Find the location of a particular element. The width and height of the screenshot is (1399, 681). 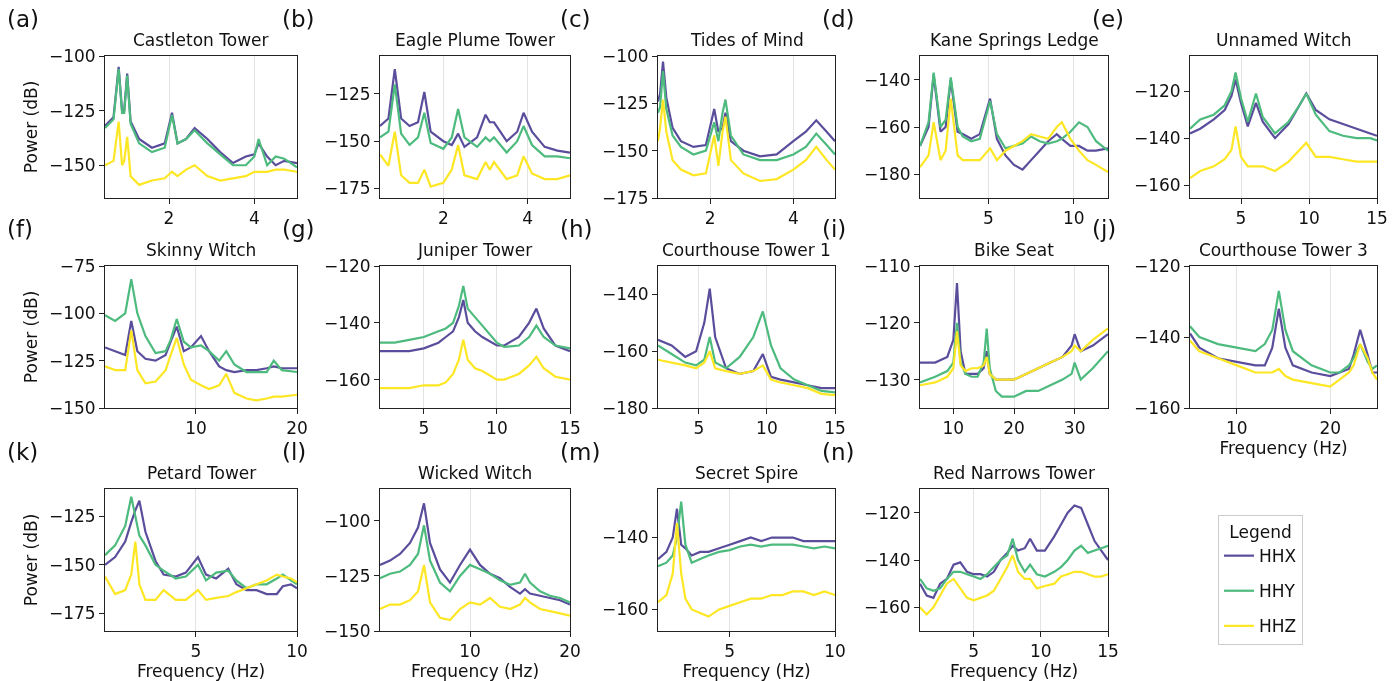

chart-title: Petard Tower is located at coordinates (202, 473).